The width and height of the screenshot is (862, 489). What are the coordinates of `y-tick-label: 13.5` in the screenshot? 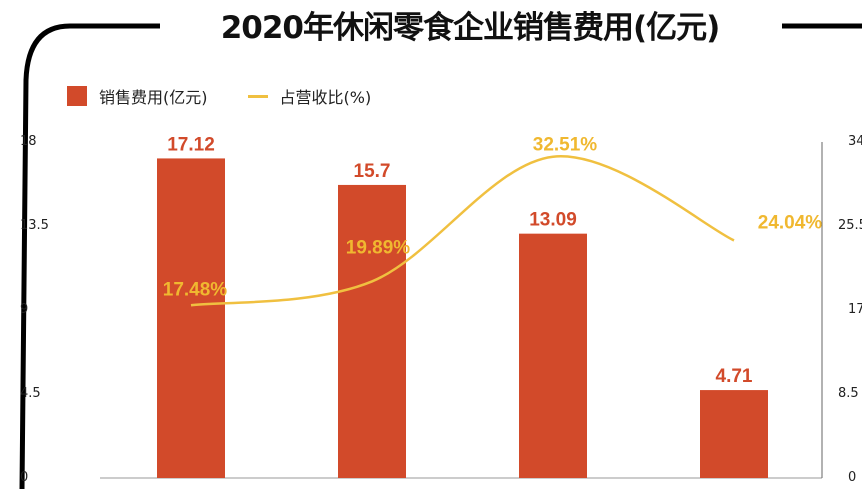 It's located at (34, 225).